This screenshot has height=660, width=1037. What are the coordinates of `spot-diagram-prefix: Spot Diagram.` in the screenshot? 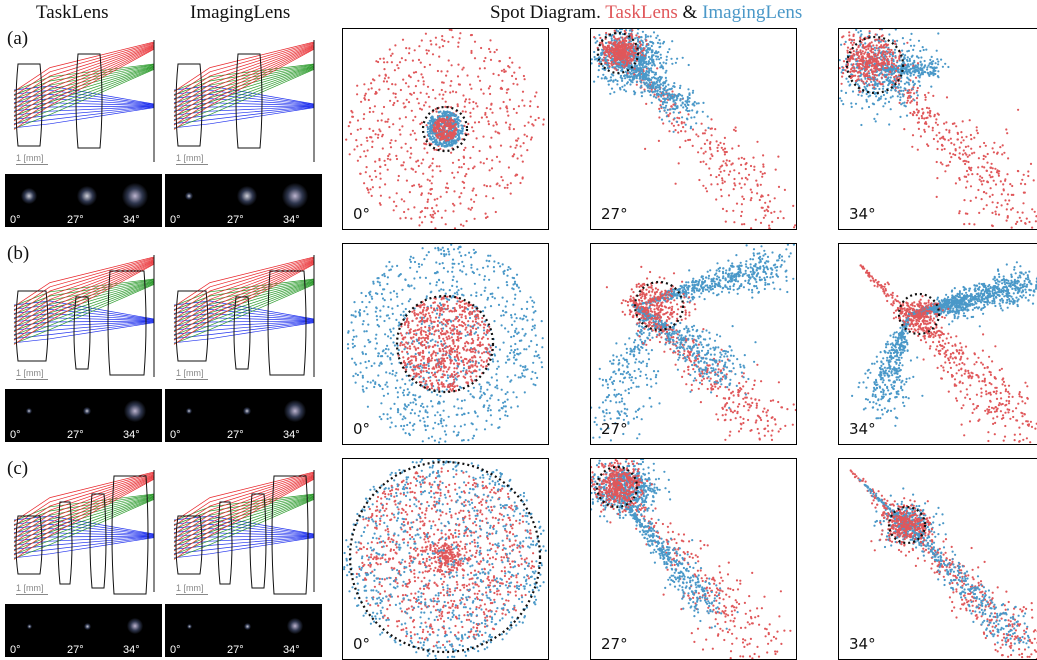 It's located at (545, 12).